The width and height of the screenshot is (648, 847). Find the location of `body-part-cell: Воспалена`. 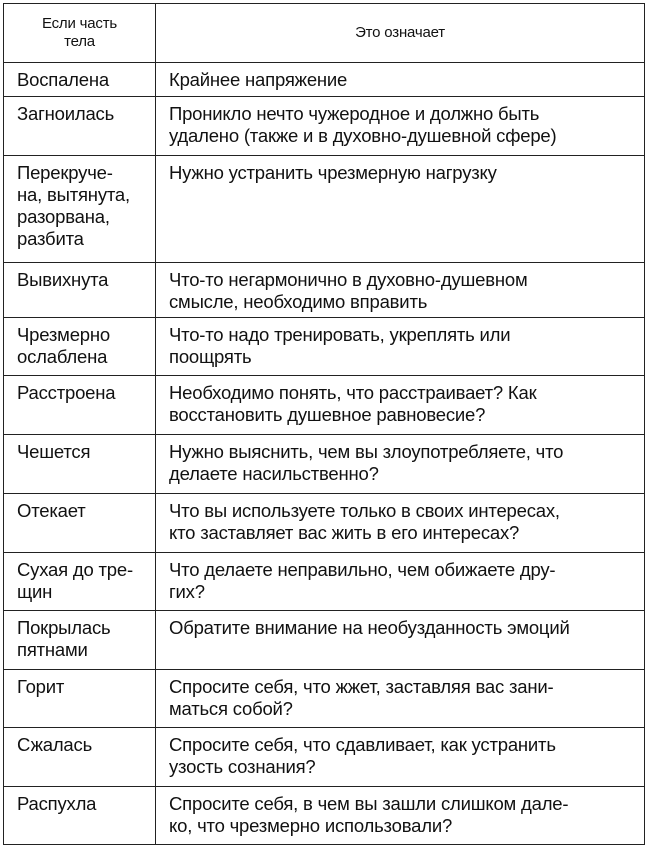

body-part-cell: Воспалена is located at coordinates (79, 79).